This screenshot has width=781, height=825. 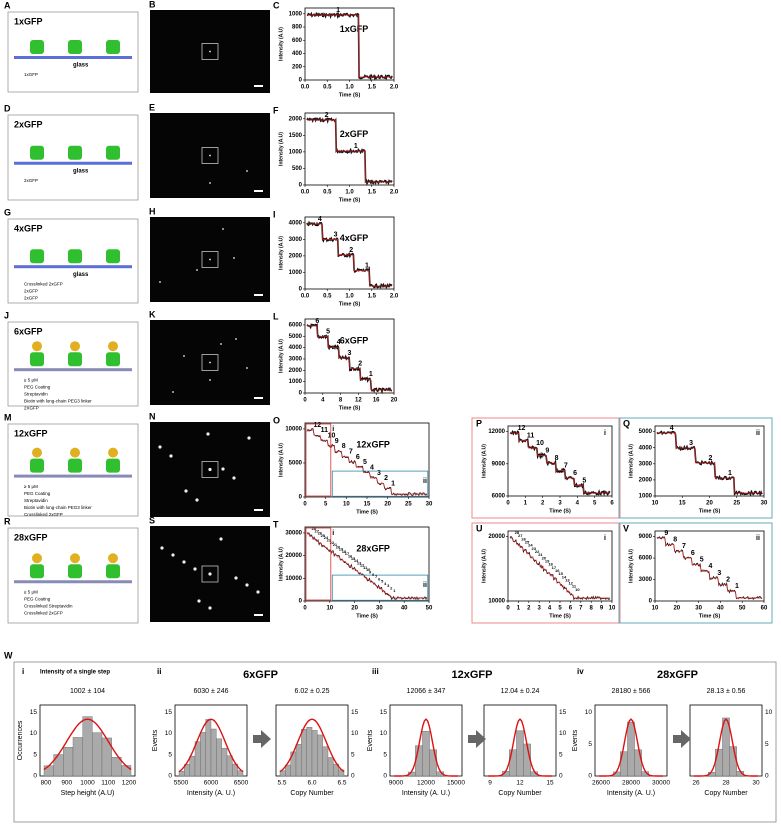 What do you see at coordinates (456, 783) in the screenshot?
I see `x-tick-label: 15000` at bounding box center [456, 783].